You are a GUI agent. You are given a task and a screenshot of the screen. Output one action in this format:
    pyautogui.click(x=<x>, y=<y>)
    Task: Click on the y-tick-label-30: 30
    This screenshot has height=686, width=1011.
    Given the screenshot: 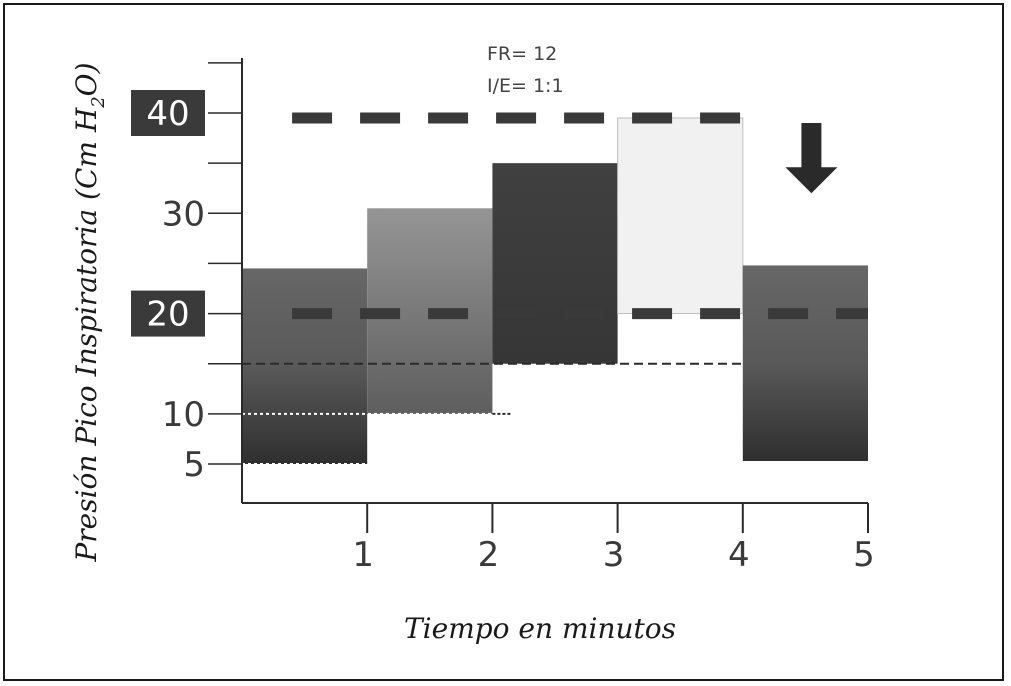 What is the action you would take?
    pyautogui.click(x=183, y=214)
    